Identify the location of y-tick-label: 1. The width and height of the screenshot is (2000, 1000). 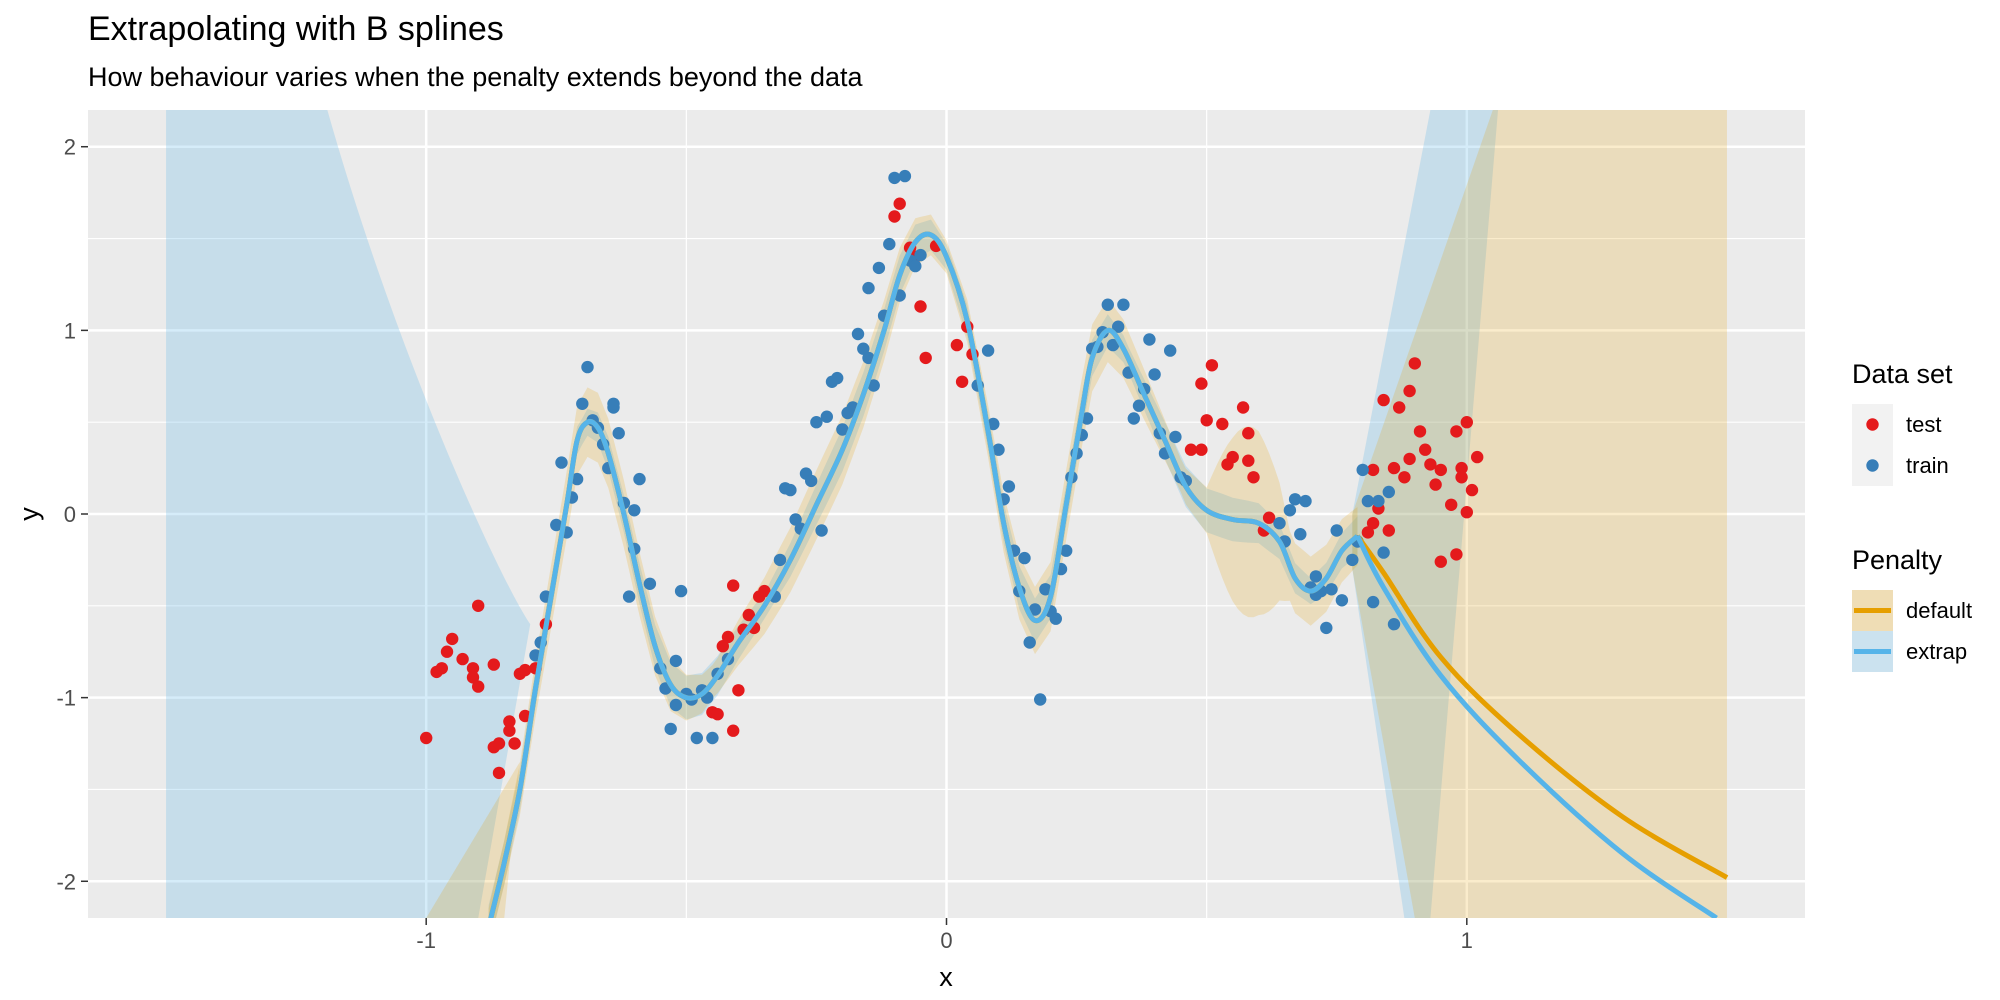
(70, 330).